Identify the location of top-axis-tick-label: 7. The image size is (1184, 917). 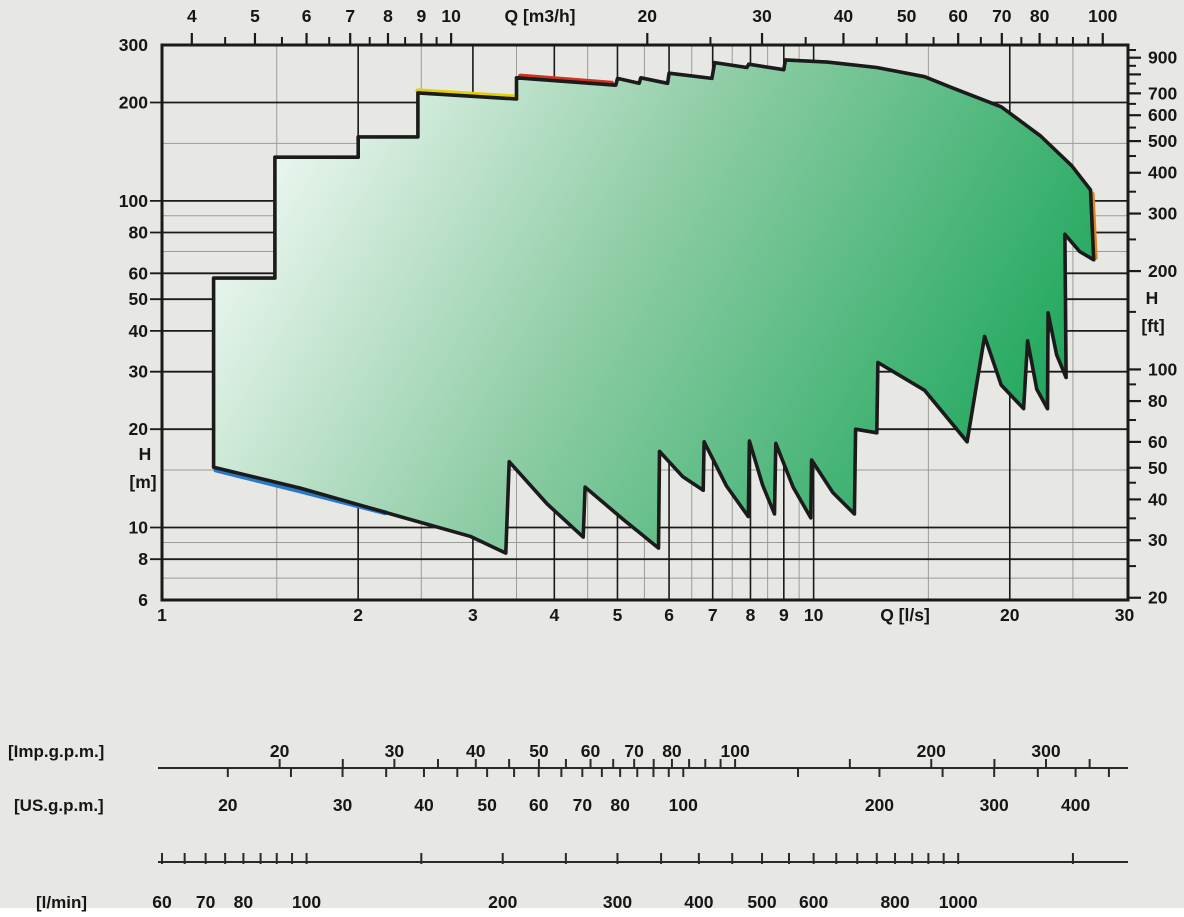
(350, 16).